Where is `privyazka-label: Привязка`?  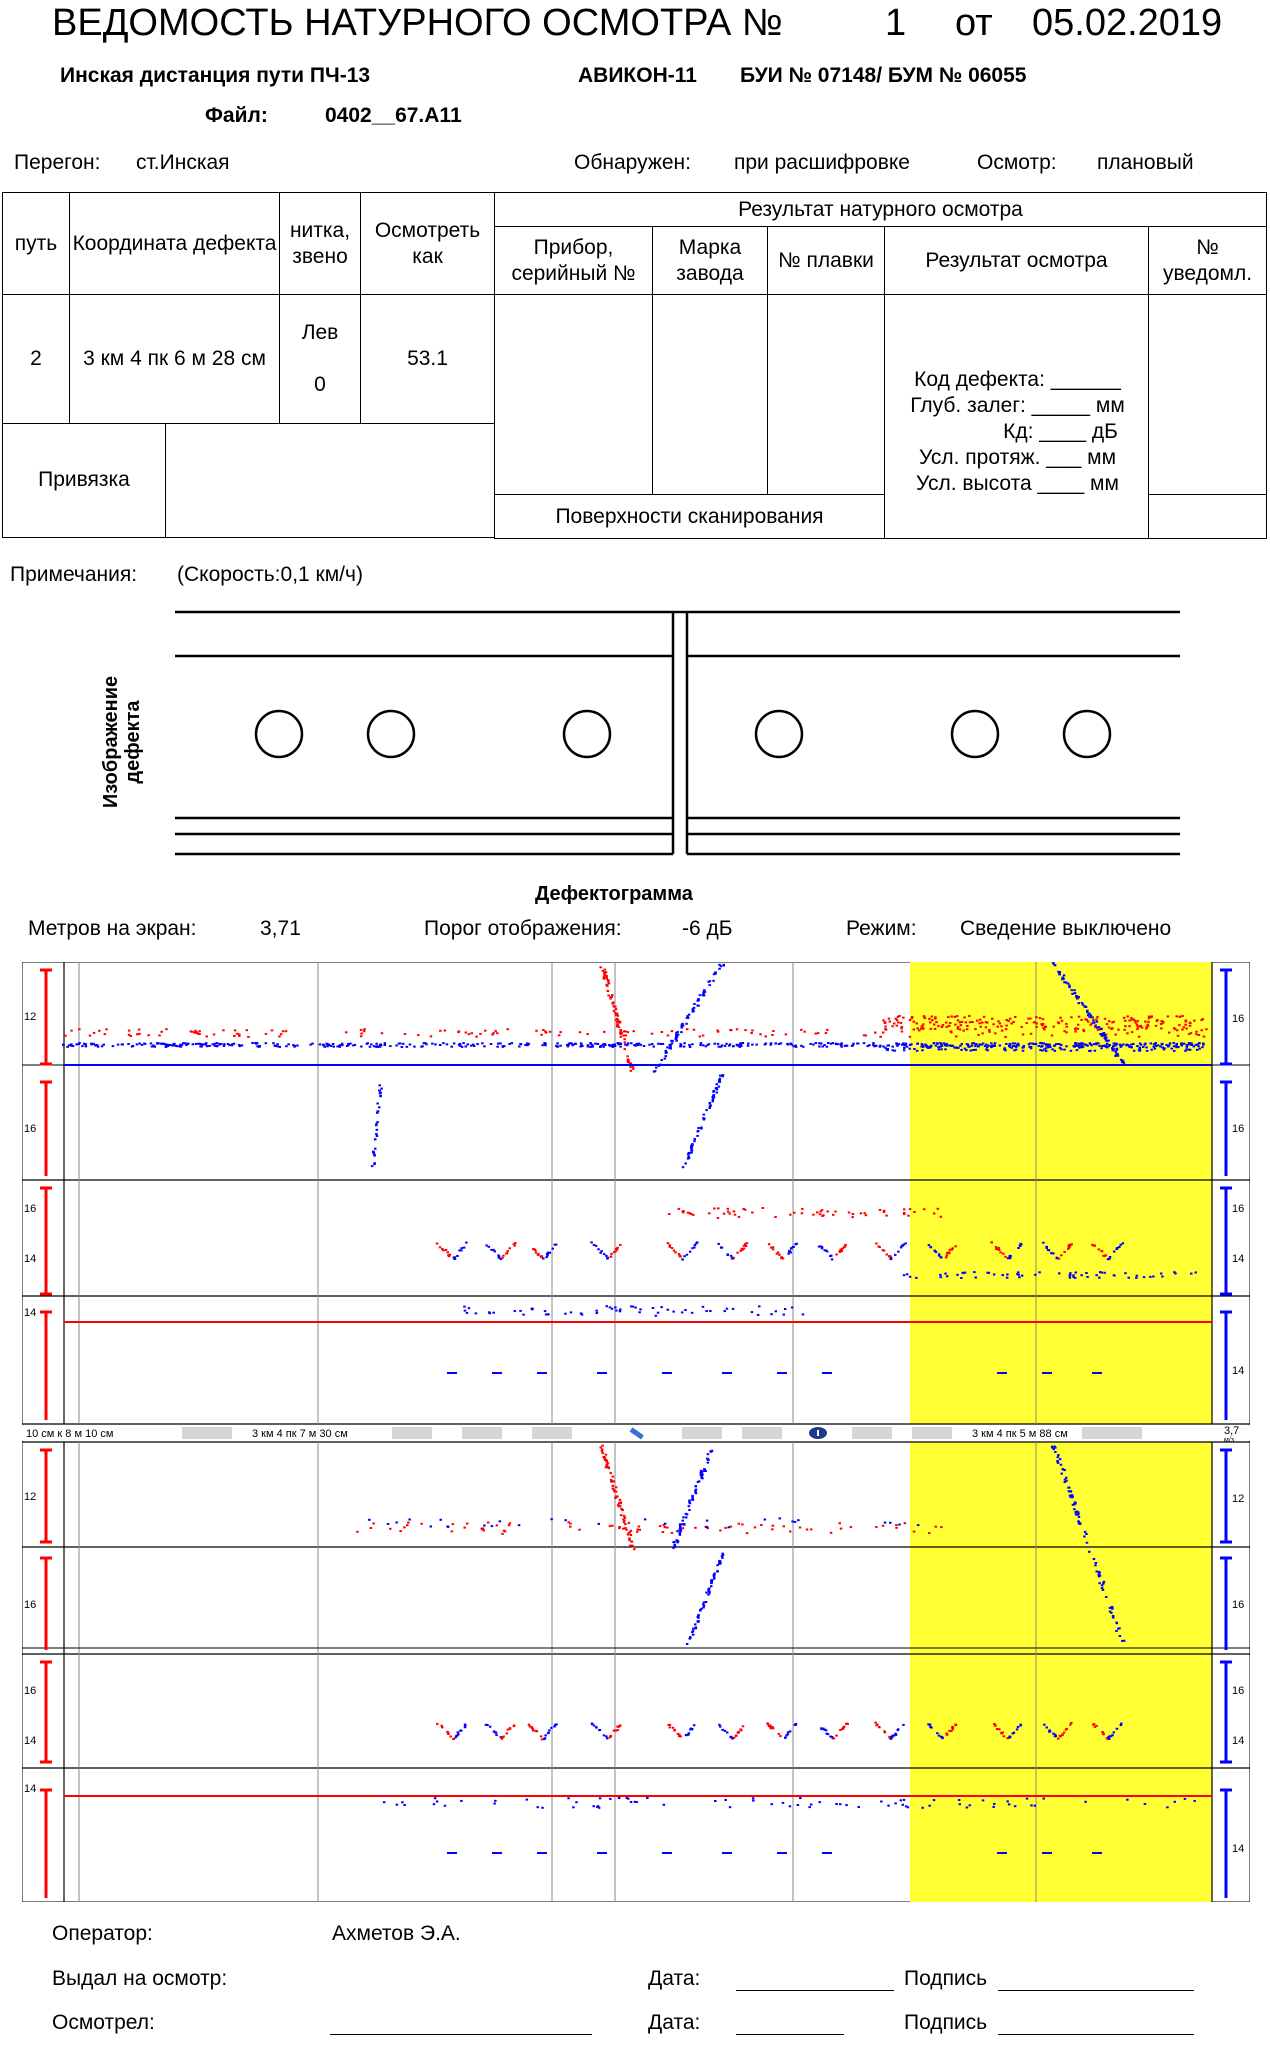 privyazka-label: Привязка is located at coordinates (84, 480).